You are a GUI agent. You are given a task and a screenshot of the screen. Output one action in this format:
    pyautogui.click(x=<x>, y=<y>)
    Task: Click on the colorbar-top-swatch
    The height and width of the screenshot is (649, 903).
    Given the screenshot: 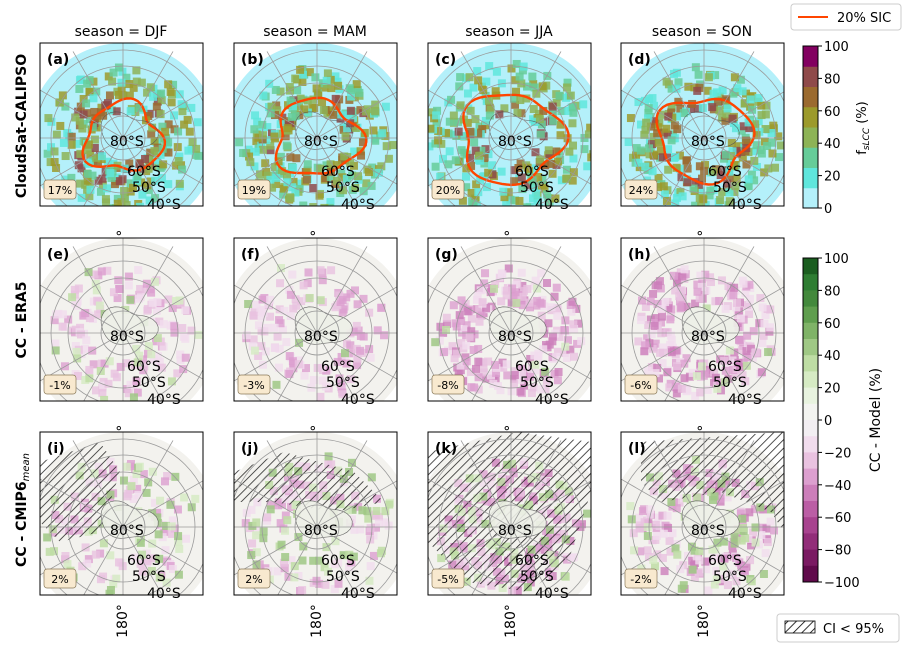 What is the action you would take?
    pyautogui.click(x=810, y=117)
    